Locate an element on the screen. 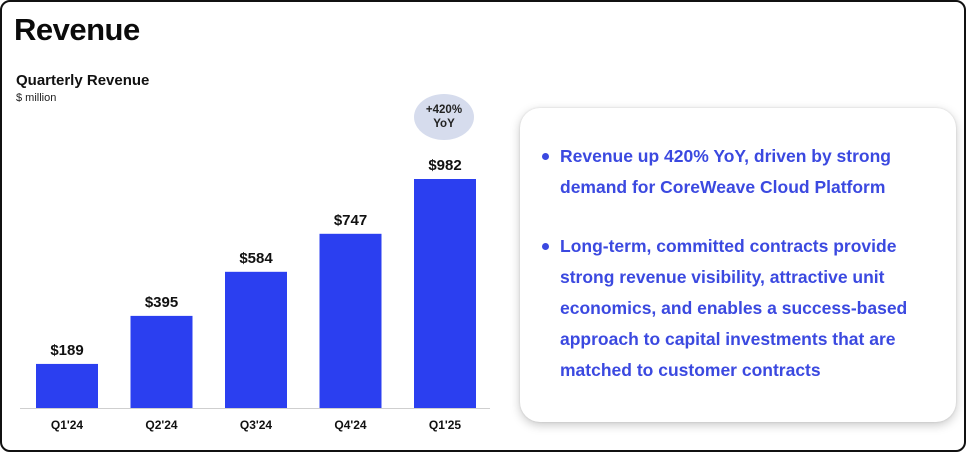 This screenshot has width=966, height=452. bar-Q3'24 is located at coordinates (256, 339).